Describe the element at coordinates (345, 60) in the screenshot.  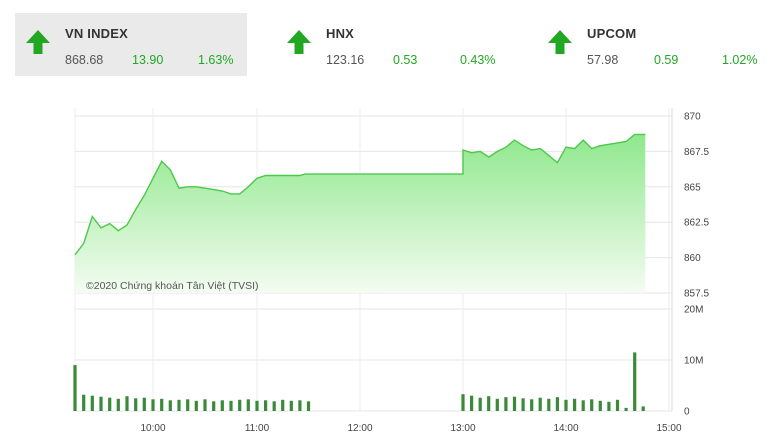
I see `ticker-value: 123.16` at that location.